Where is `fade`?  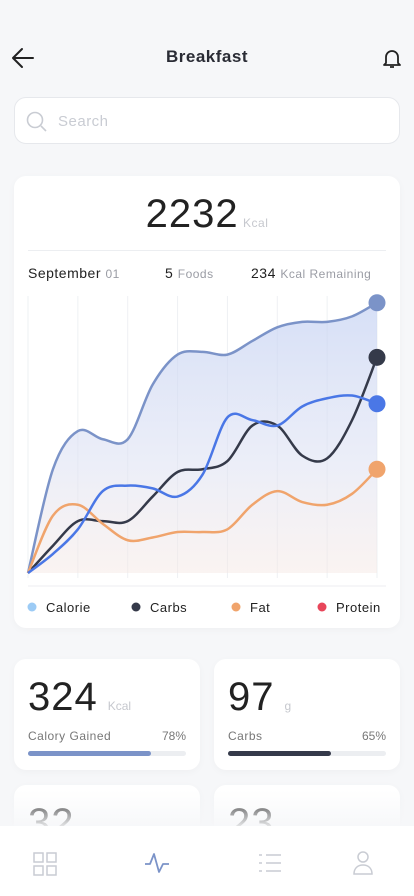 fade is located at coordinates (207, 808).